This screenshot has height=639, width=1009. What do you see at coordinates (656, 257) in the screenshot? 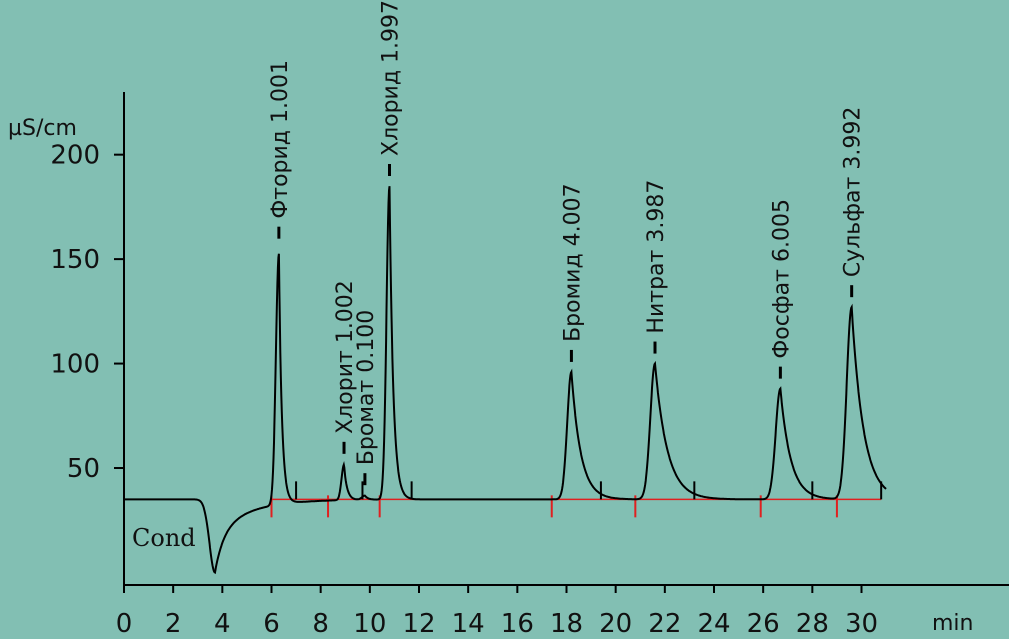
I see `peak-label: Нитрат 3.987` at bounding box center [656, 257].